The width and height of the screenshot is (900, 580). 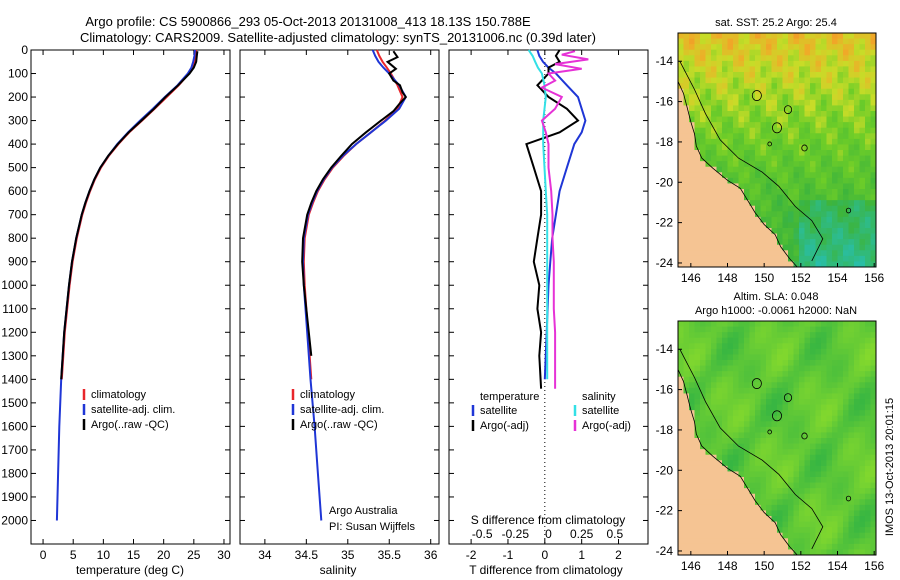 What do you see at coordinates (691, 566) in the screenshot?
I see `map-x-tick-label: 146` at bounding box center [691, 566].